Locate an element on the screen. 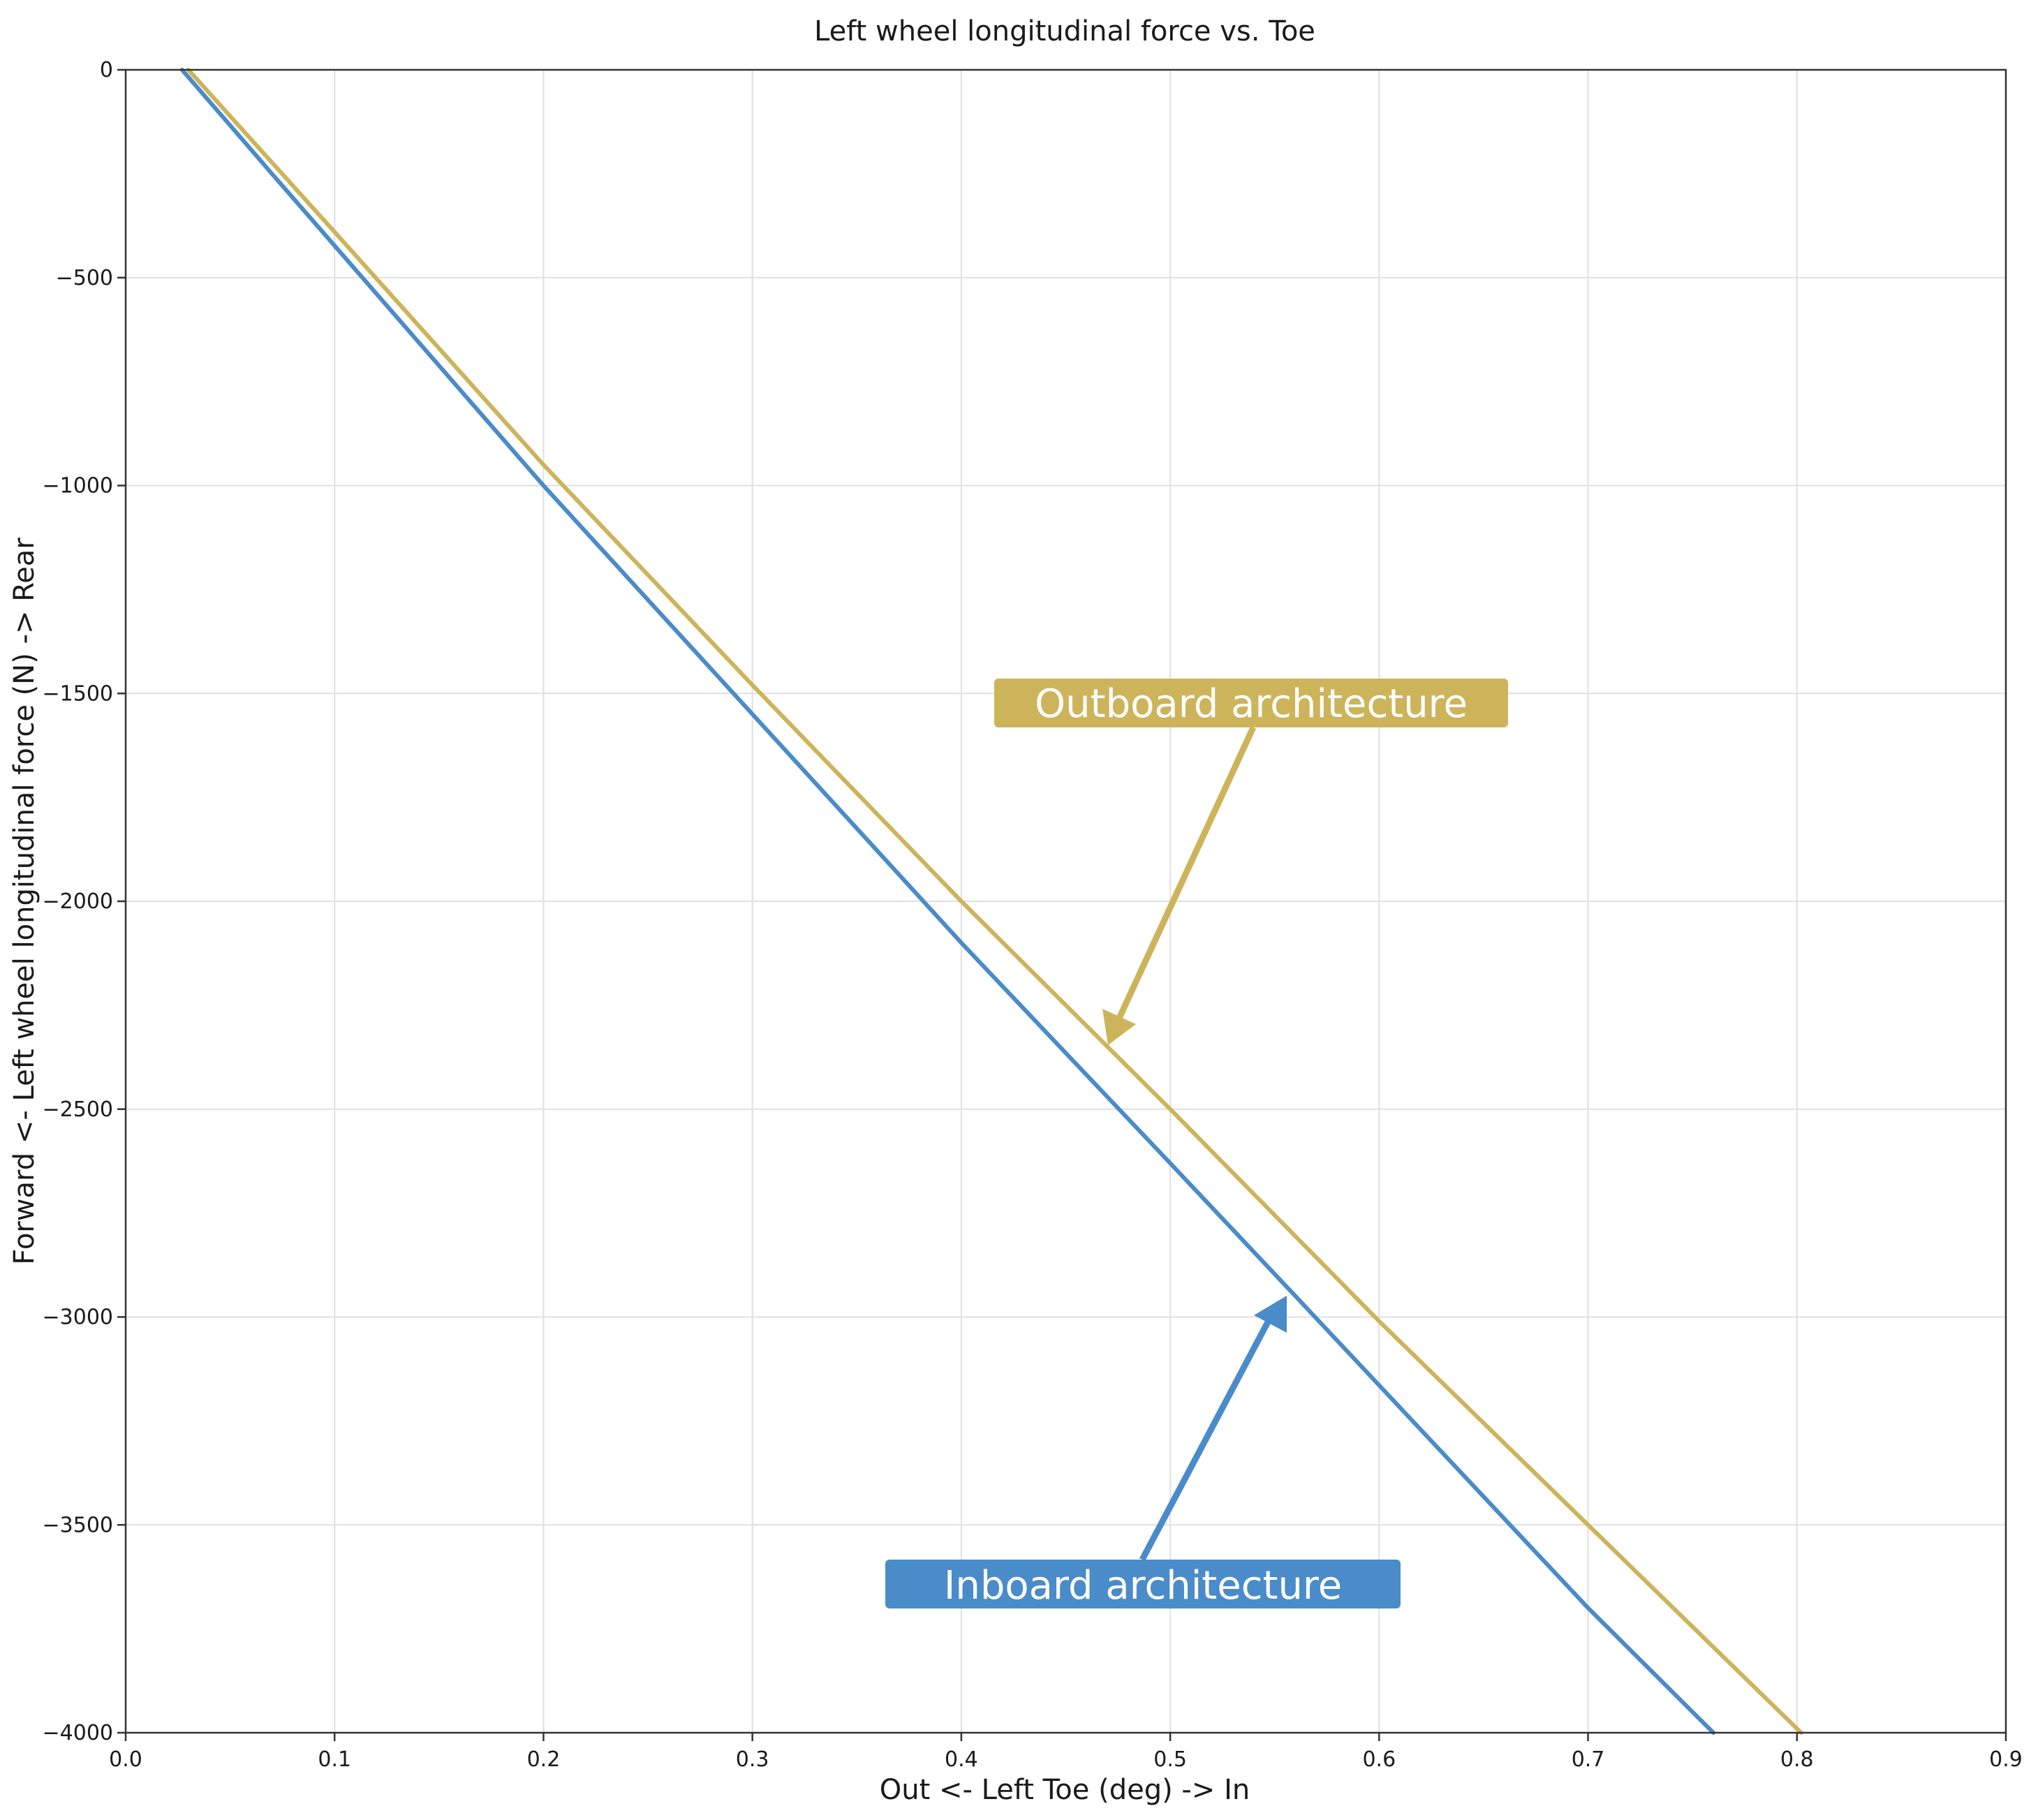 The image size is (2031, 1820). inboard-arrow-head is located at coordinates (1270, 1314).